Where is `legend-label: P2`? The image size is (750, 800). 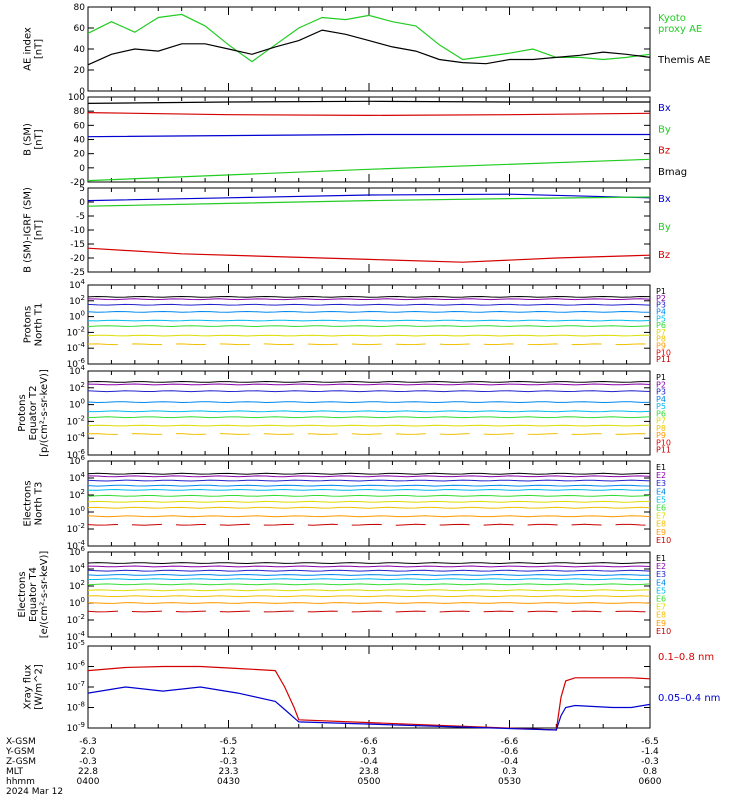
legend-label: P2 is located at coordinates (661, 384).